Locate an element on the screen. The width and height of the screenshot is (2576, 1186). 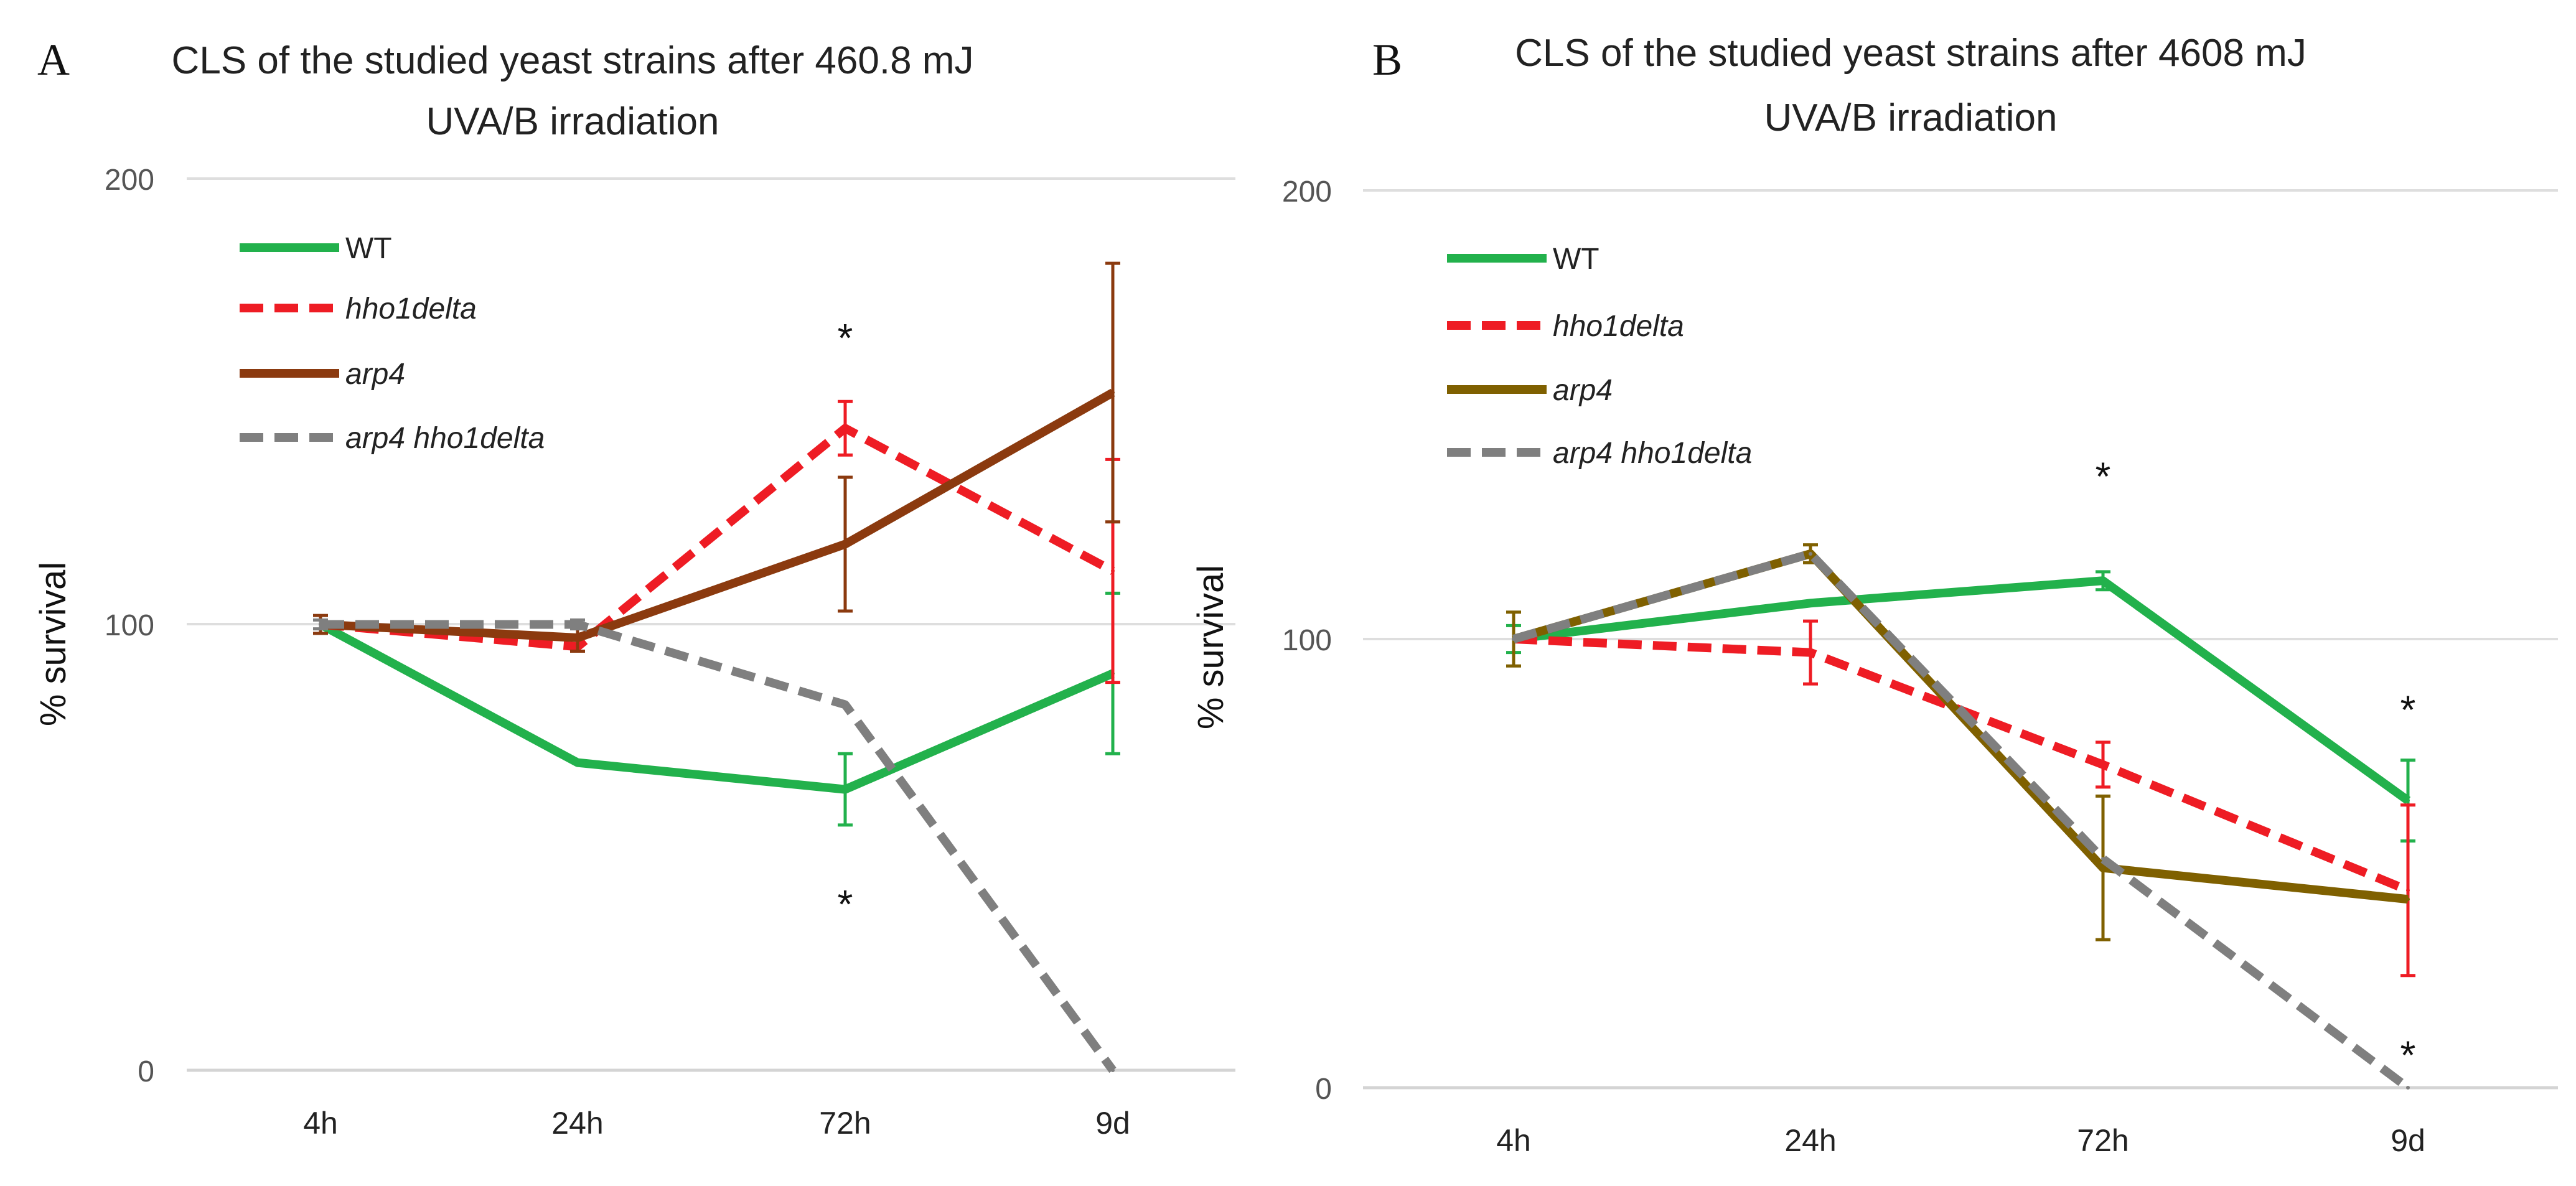
x-tick-label-b-9d: 9d is located at coordinates (2408, 1140).